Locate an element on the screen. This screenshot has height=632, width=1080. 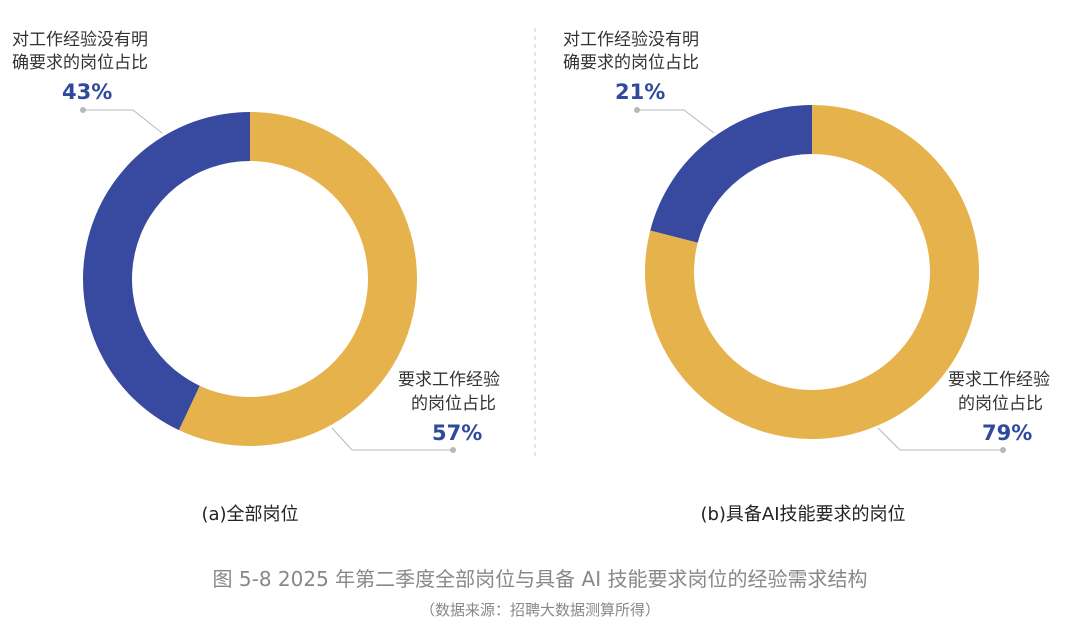
percent-requires-experience: 57% is located at coordinates (457, 433).